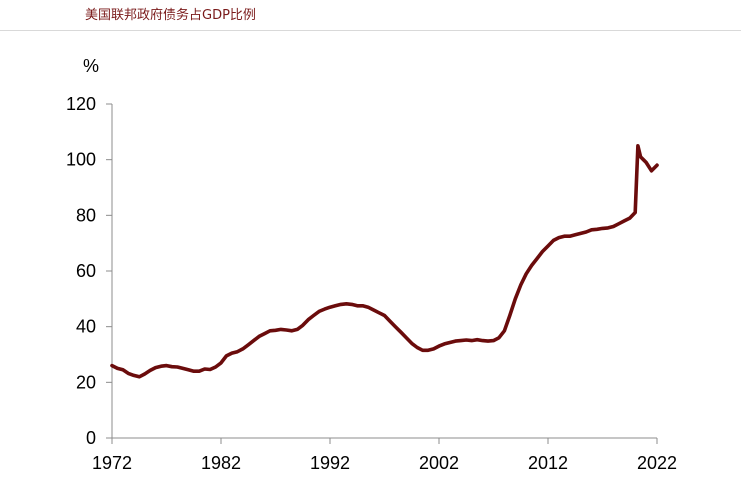 The width and height of the screenshot is (741, 493). Describe the element at coordinates (548, 463) in the screenshot. I see `x-tick-label: 2012` at that location.